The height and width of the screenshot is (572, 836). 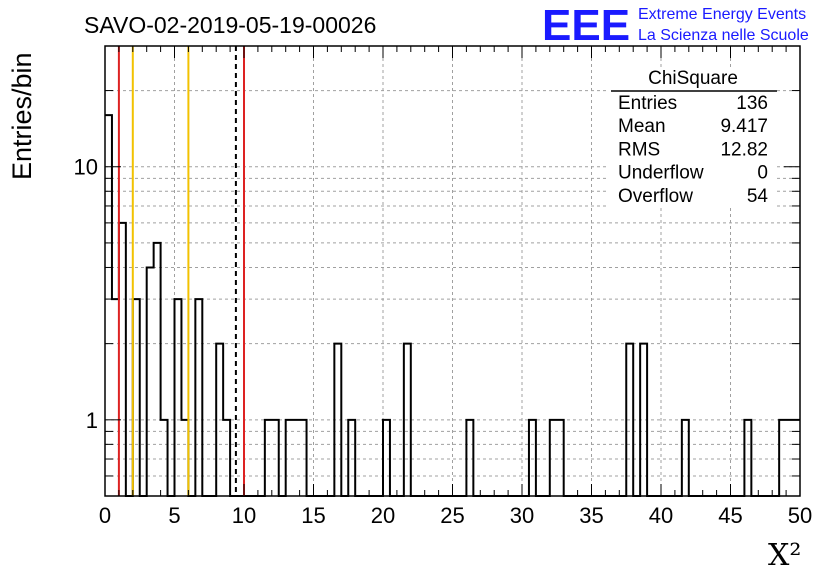 What do you see at coordinates (762, 173) in the screenshot?
I see `stats-row-value: 0` at bounding box center [762, 173].